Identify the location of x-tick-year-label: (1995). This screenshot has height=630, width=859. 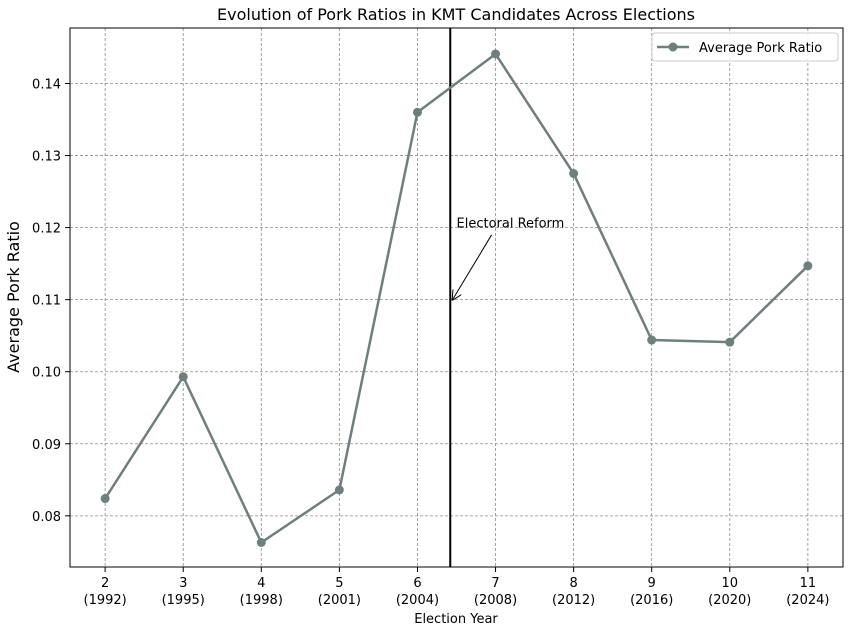
(183, 600).